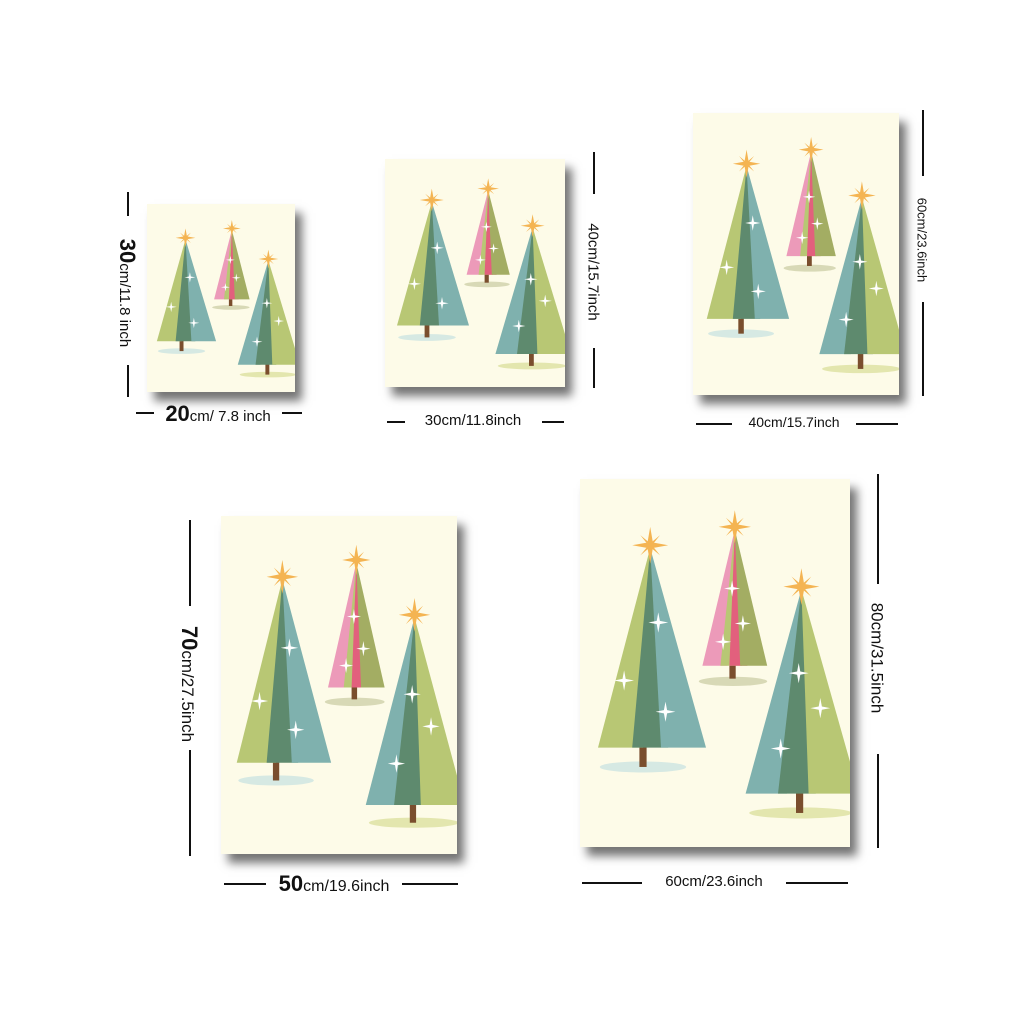 The width and height of the screenshot is (1024, 1024). I want to click on canvas-30x40, so click(475, 273).